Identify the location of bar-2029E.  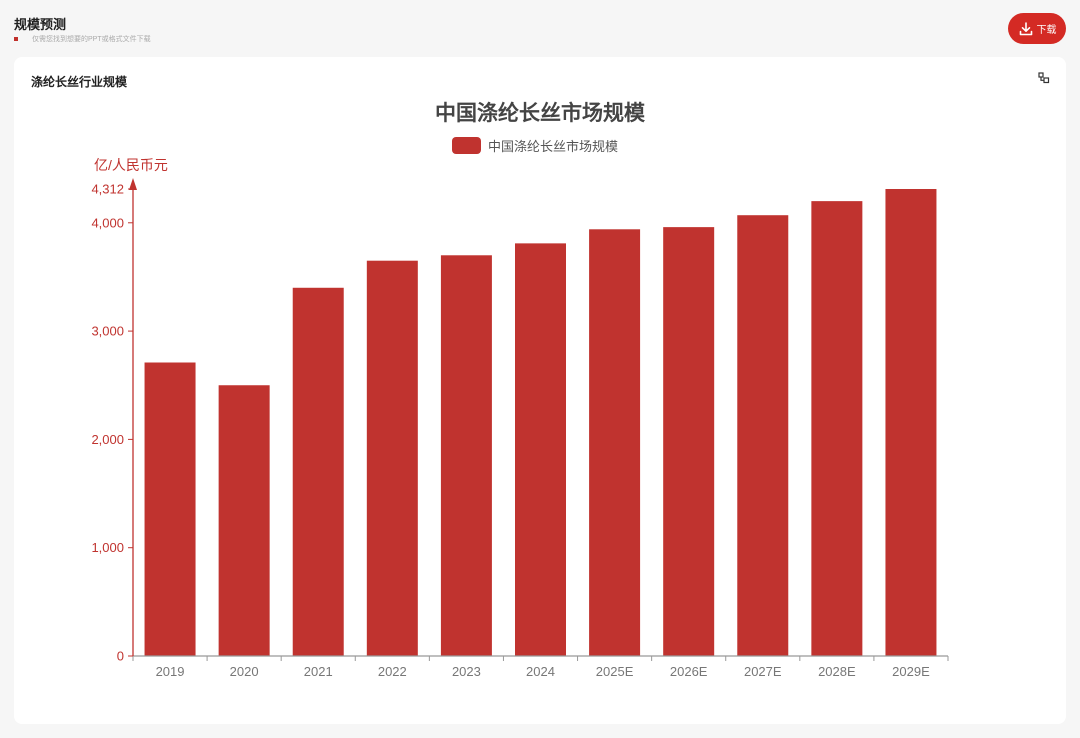
(911, 422).